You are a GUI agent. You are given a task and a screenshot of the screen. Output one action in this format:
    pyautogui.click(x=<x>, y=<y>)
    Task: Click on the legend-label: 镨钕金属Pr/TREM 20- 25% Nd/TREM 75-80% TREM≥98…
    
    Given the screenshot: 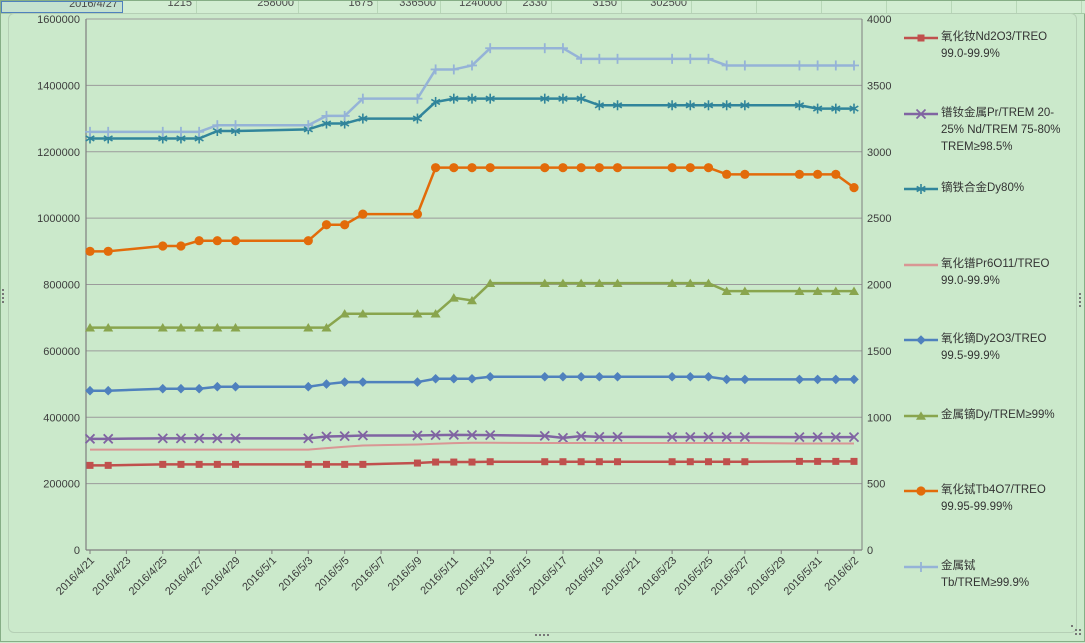 What is the action you would take?
    pyautogui.click(x=1001, y=129)
    